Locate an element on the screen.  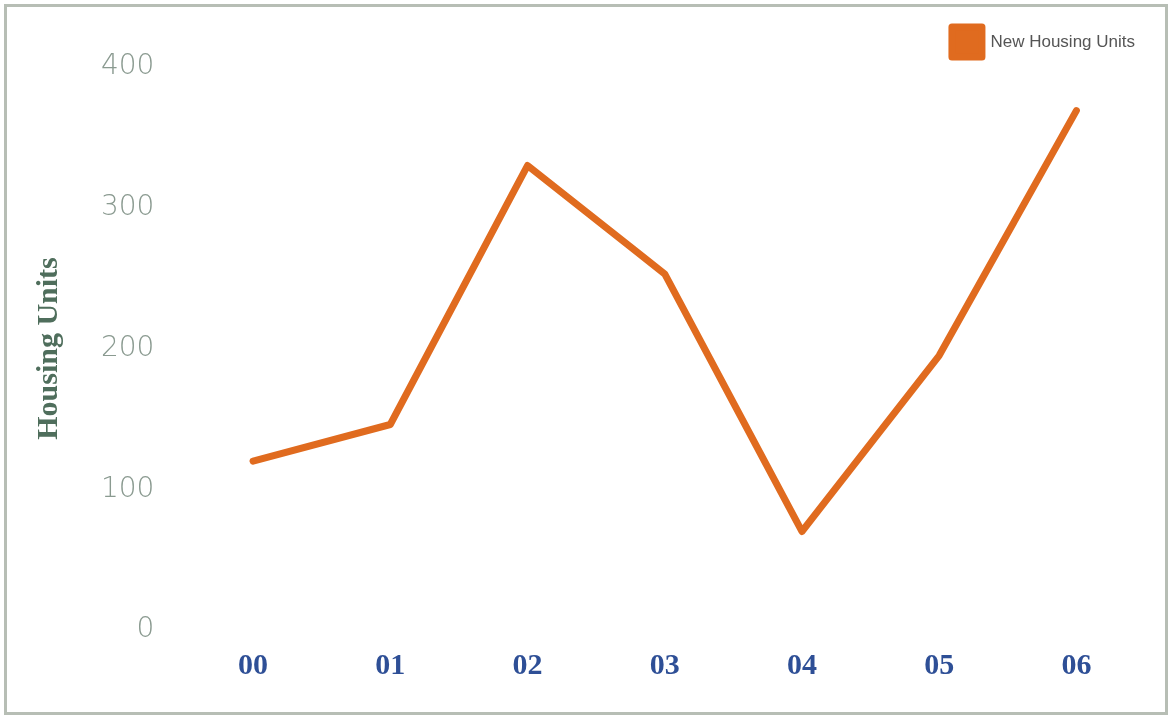
y-tick-label: 200 is located at coordinates (127, 346).